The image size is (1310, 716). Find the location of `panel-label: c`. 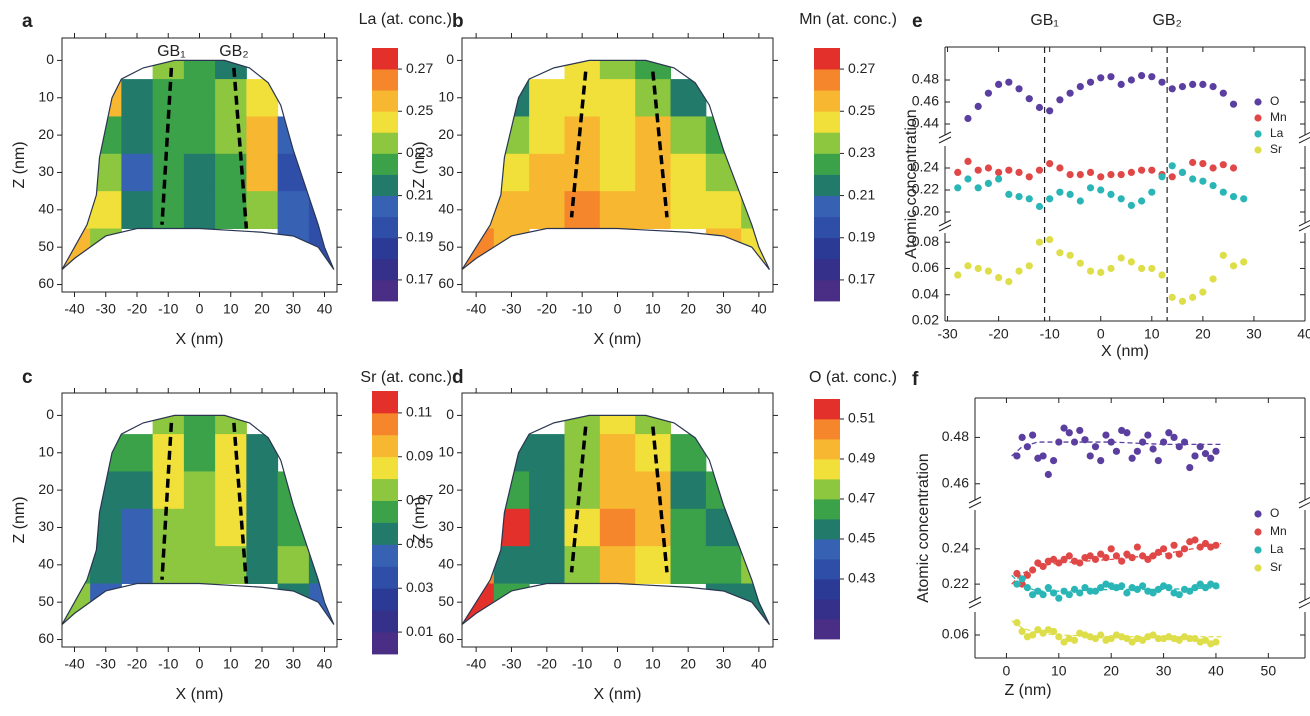

panel-label: c is located at coordinates (27, 377).